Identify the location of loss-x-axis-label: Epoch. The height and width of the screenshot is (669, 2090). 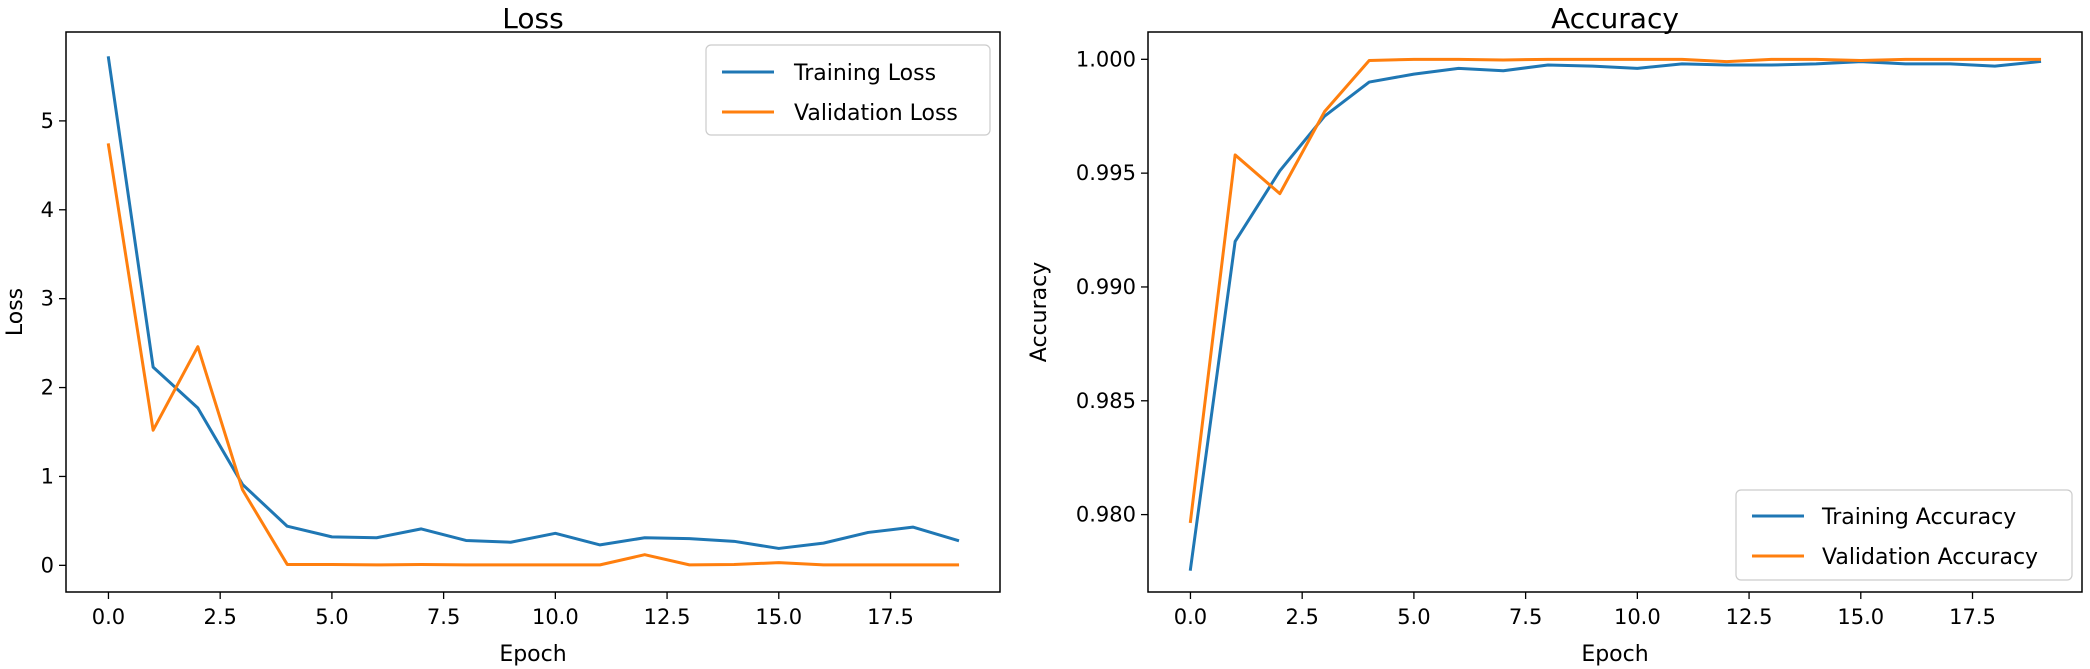
(532, 654).